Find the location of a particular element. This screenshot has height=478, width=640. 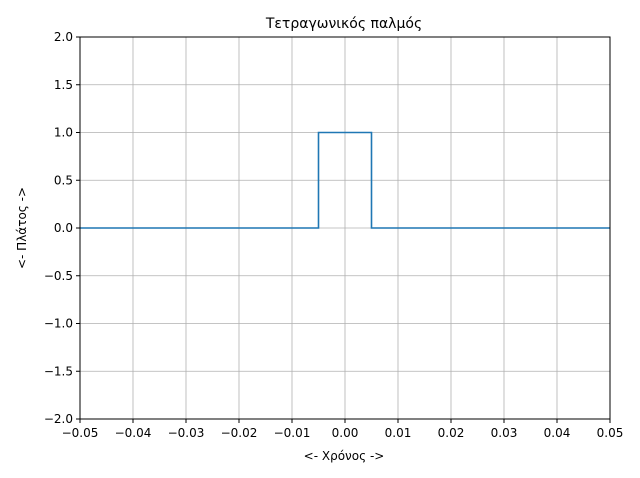

y-tick-label: −1.0 is located at coordinates (58, 324).